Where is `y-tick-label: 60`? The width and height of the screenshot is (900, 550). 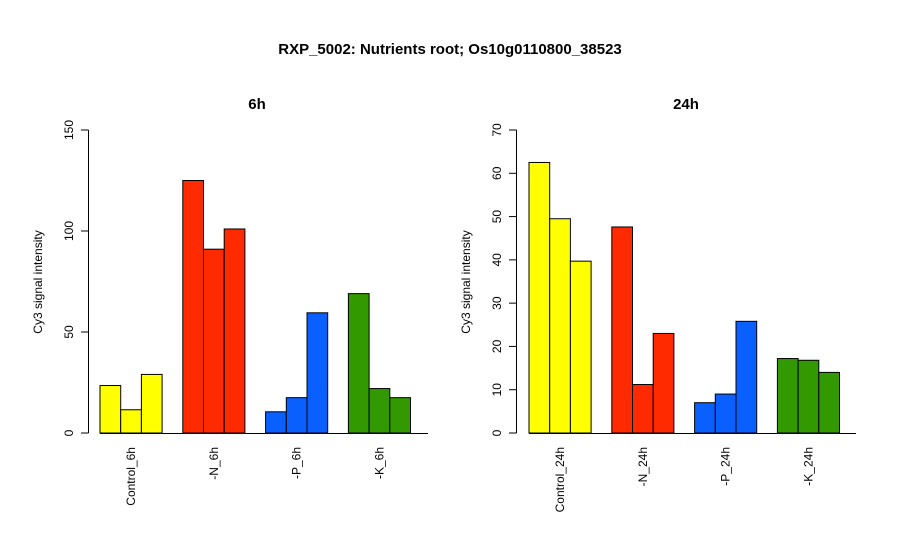 y-tick-label: 60 is located at coordinates (497, 173).